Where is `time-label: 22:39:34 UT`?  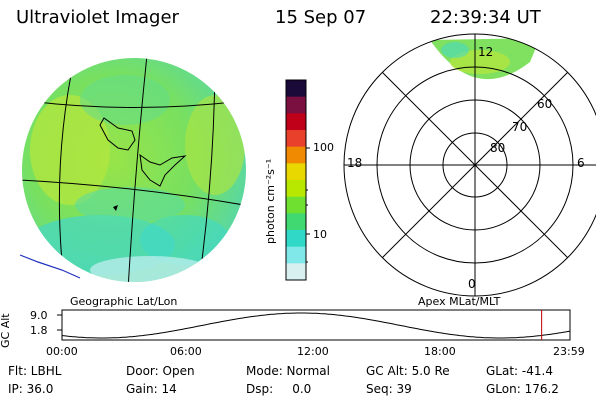
time-label: 22:39:34 UT is located at coordinates (485, 17).